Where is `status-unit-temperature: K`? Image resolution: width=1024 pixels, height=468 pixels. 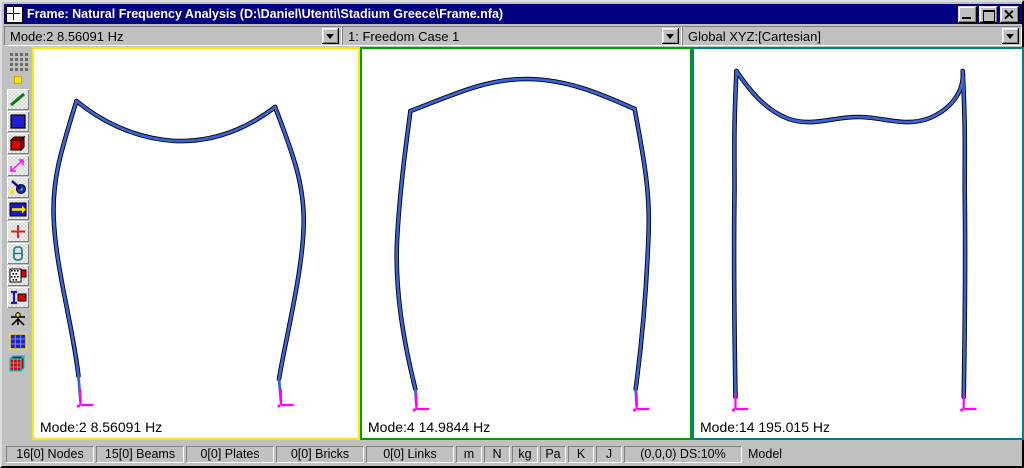 status-unit-temperature: K is located at coordinates (581, 454).